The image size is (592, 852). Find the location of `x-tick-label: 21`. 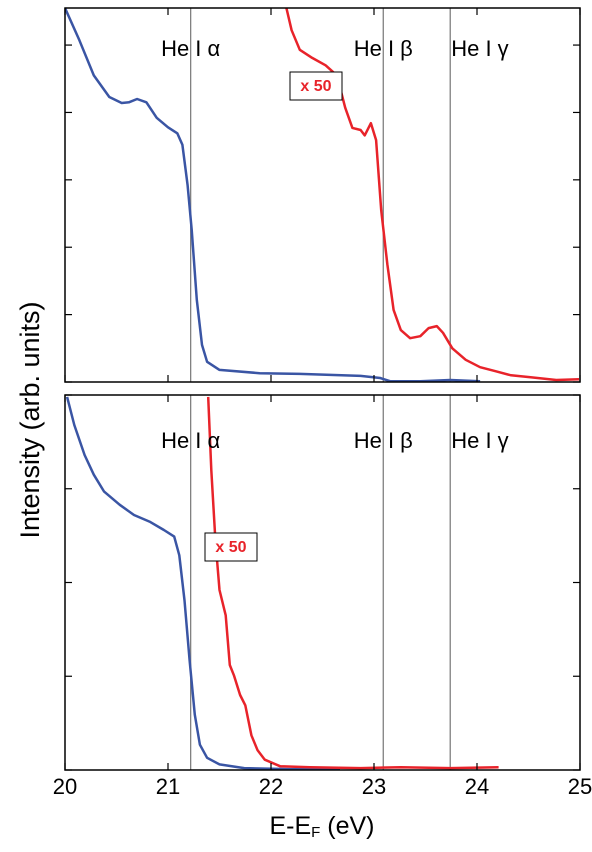

x-tick-label: 21 is located at coordinates (168, 786).